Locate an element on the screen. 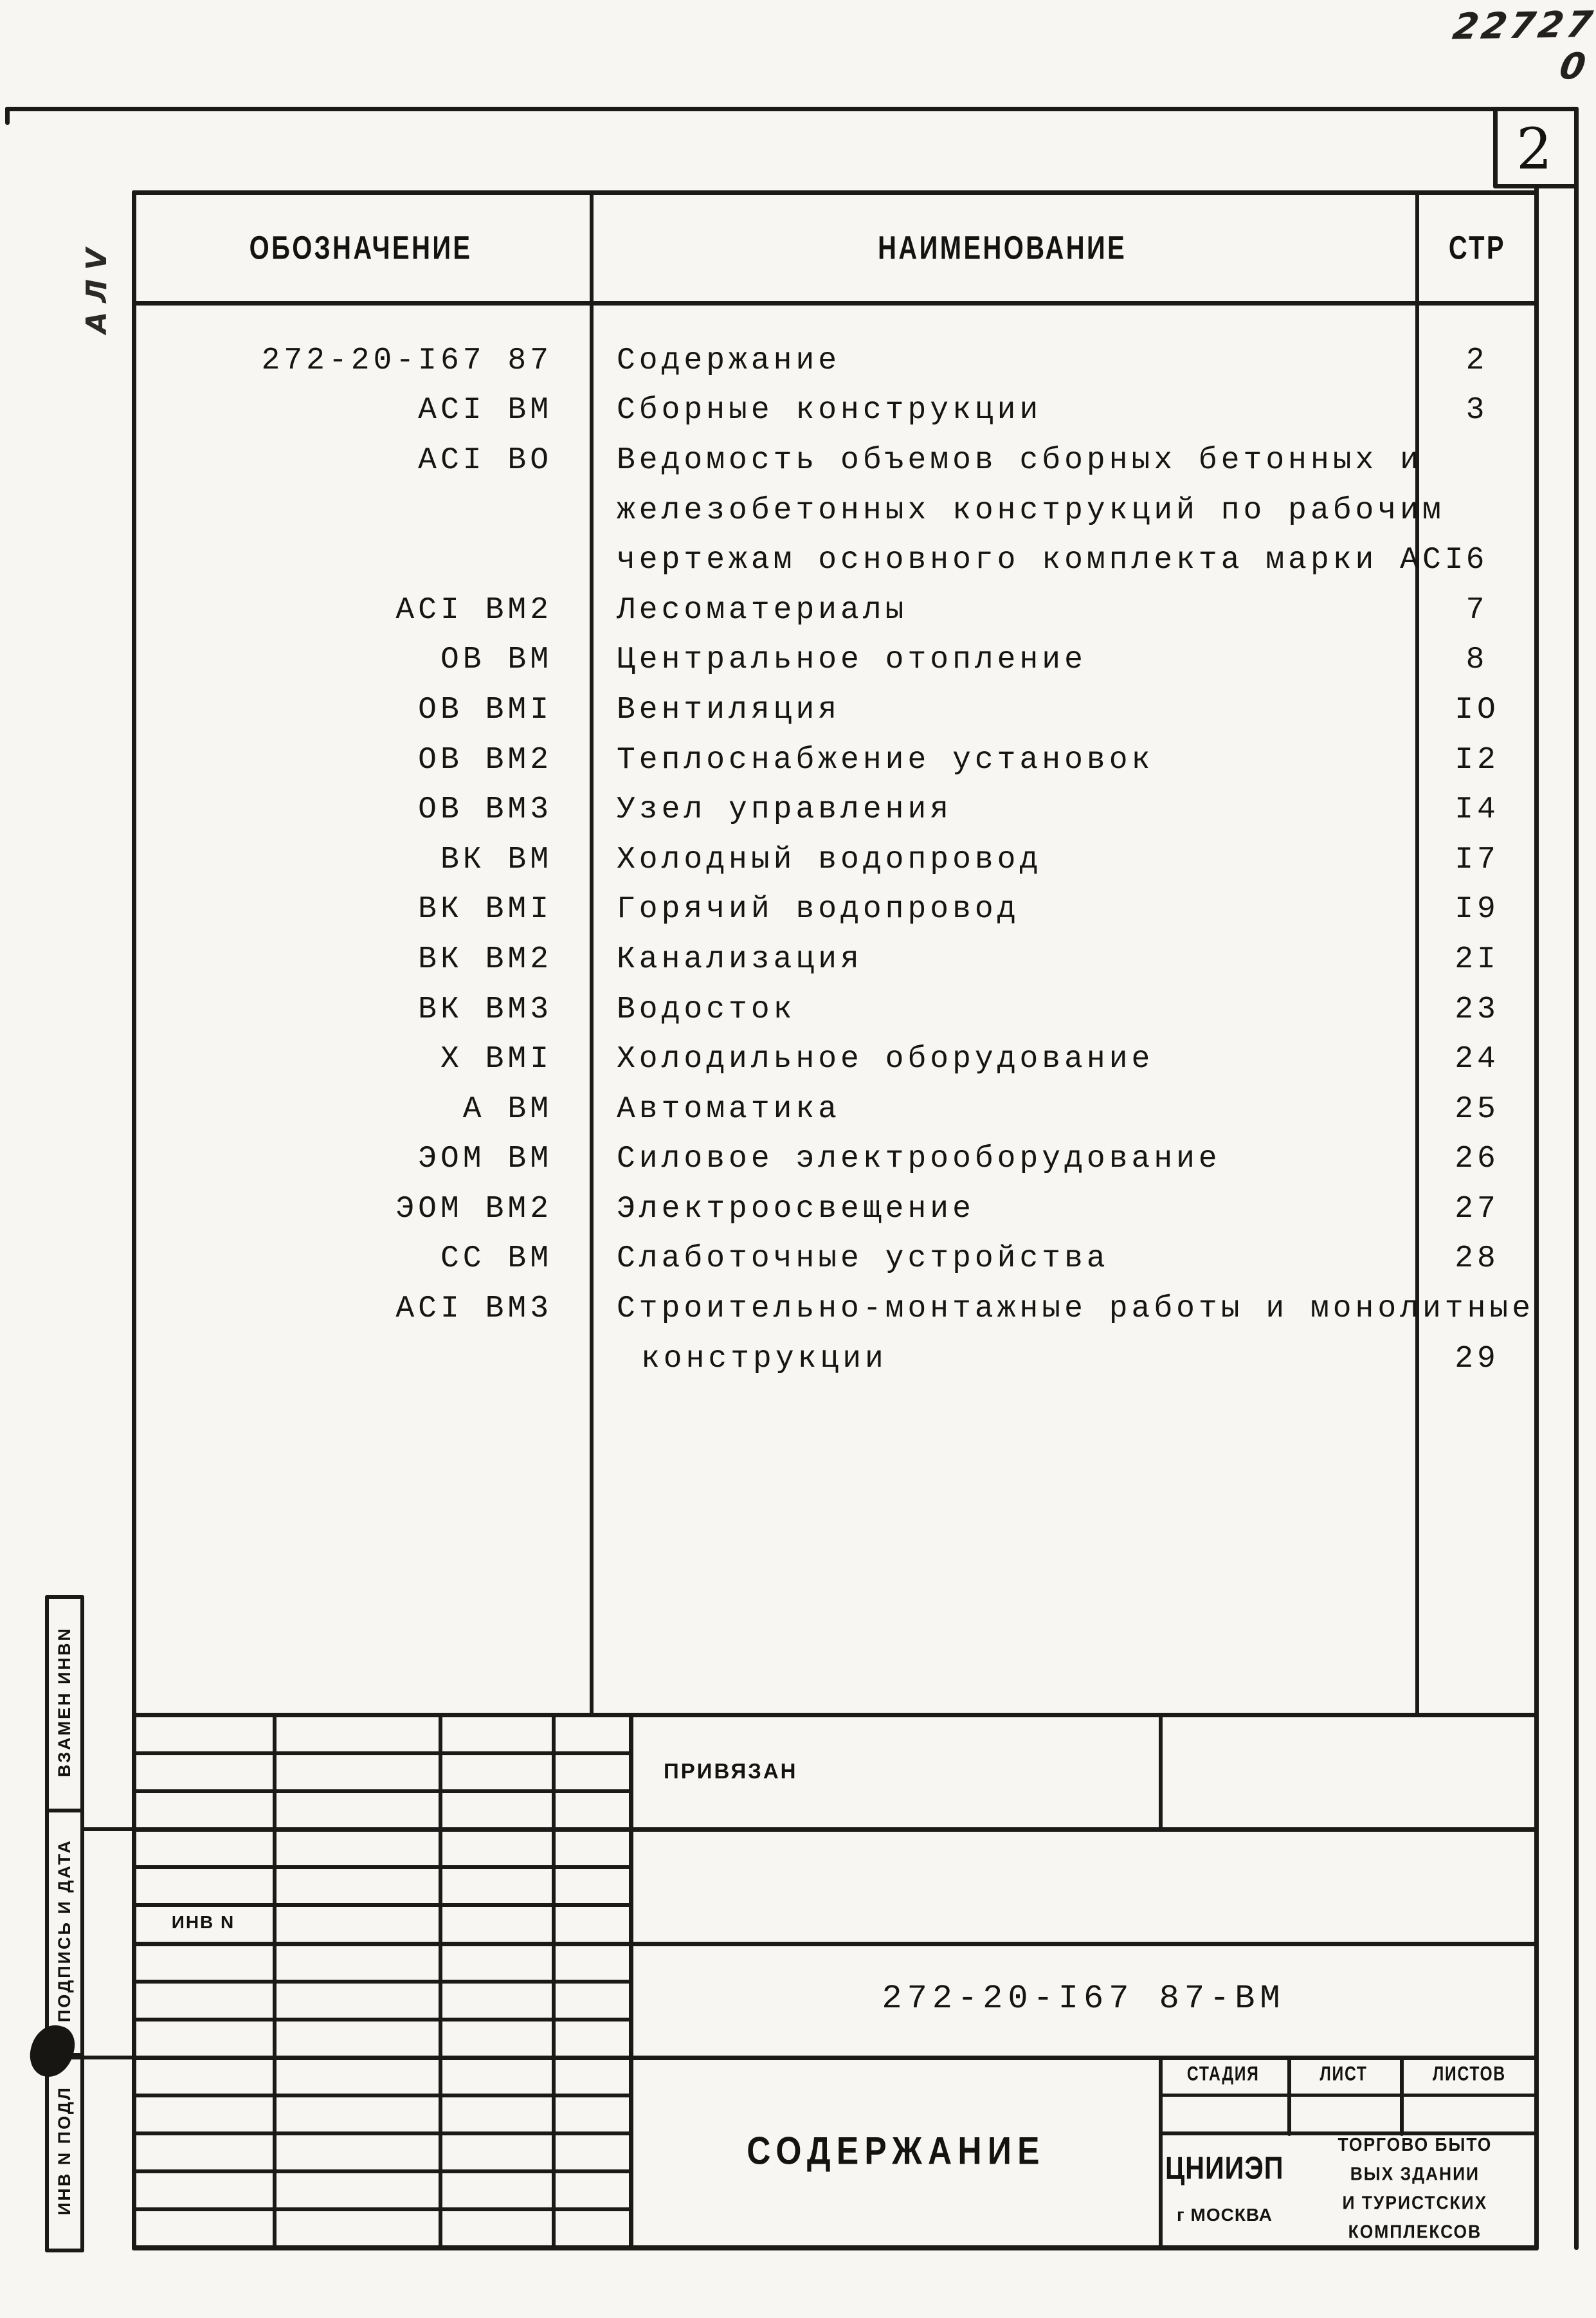 This screenshot has height=2318, width=1596. inv-n-cell: ИНВ N is located at coordinates (204, 1922).